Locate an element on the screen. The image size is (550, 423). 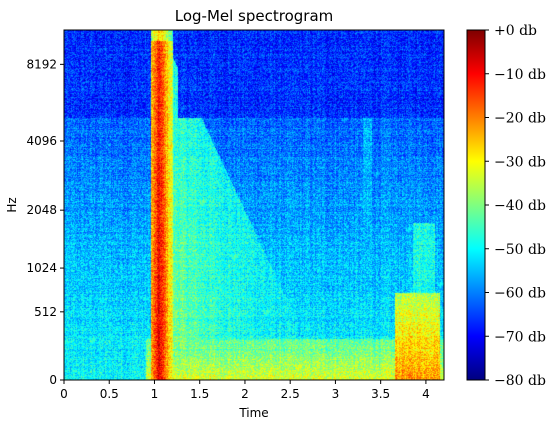
y-tick-label: 1024 is located at coordinates (41, 268).